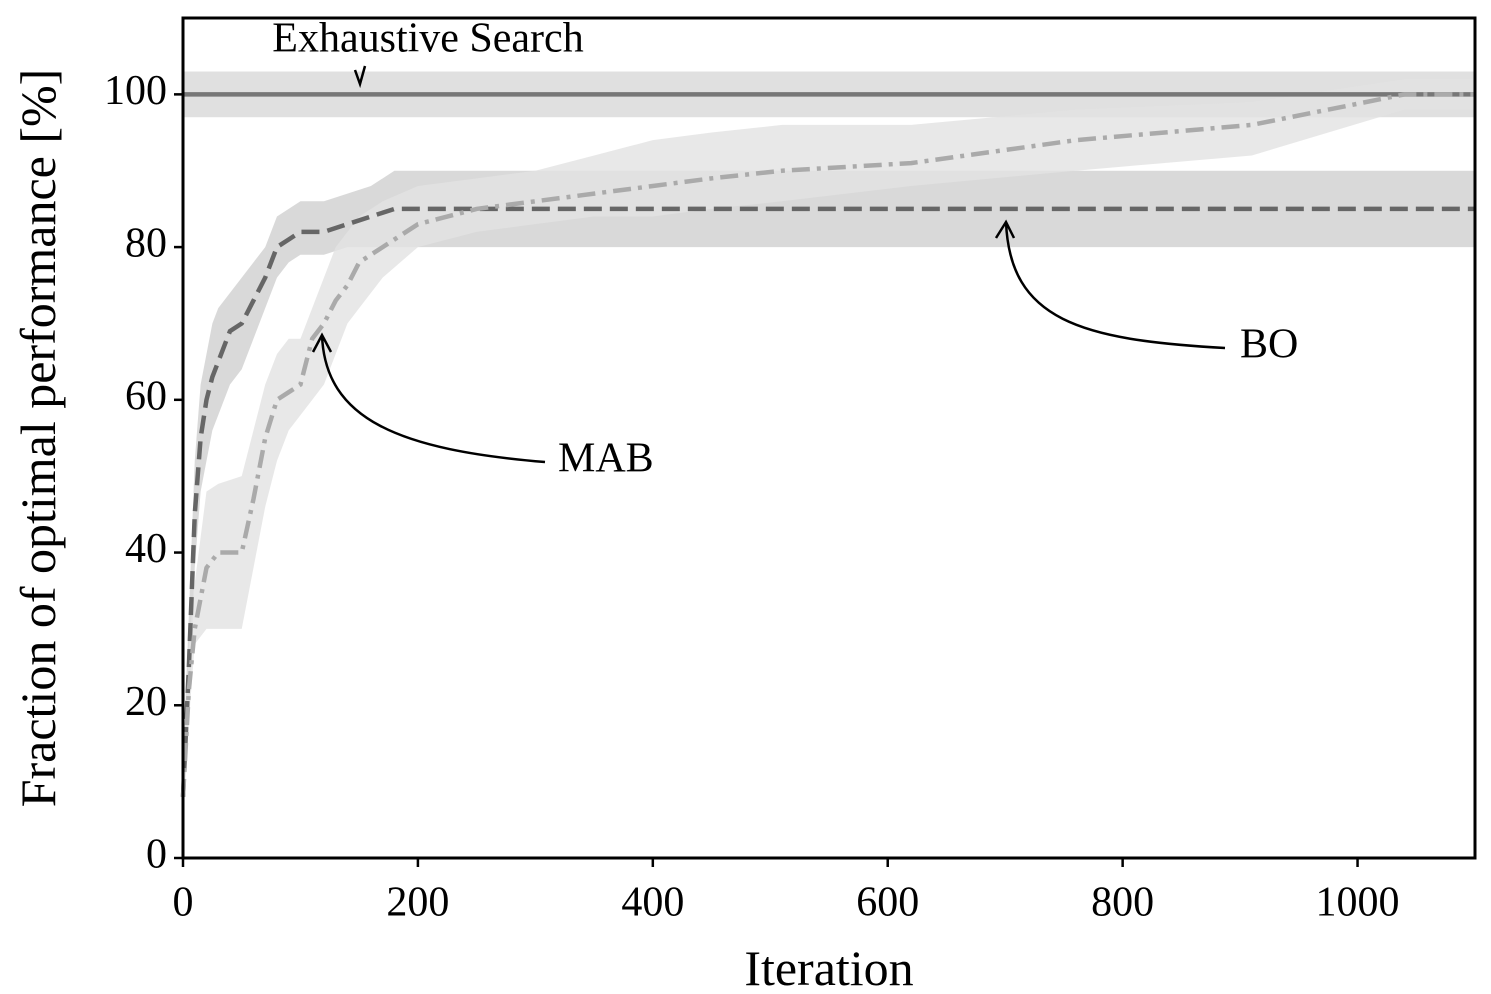 The height and width of the screenshot is (994, 1491). I want to click on x-tick-label: 600, so click(887, 903).